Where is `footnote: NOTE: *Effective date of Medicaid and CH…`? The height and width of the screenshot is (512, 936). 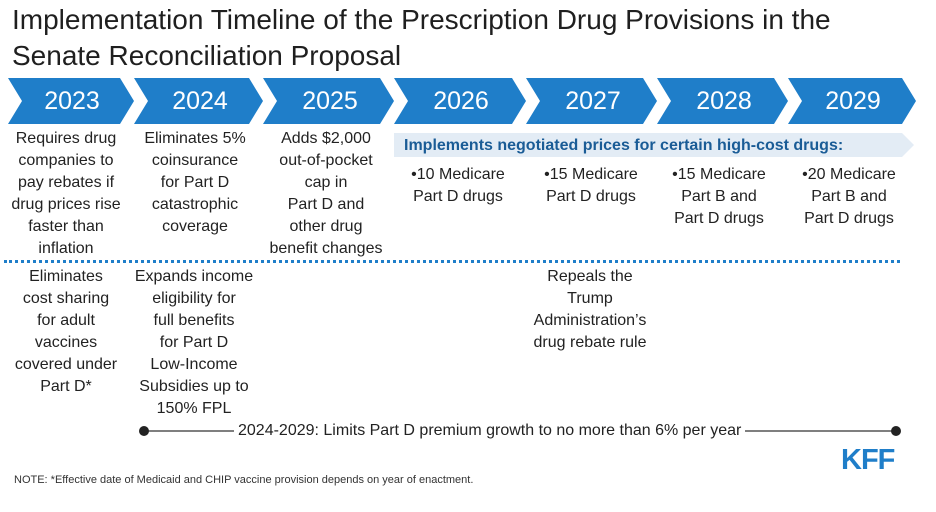 footnote: NOTE: *Effective date of Medicaid and CH… is located at coordinates (244, 480).